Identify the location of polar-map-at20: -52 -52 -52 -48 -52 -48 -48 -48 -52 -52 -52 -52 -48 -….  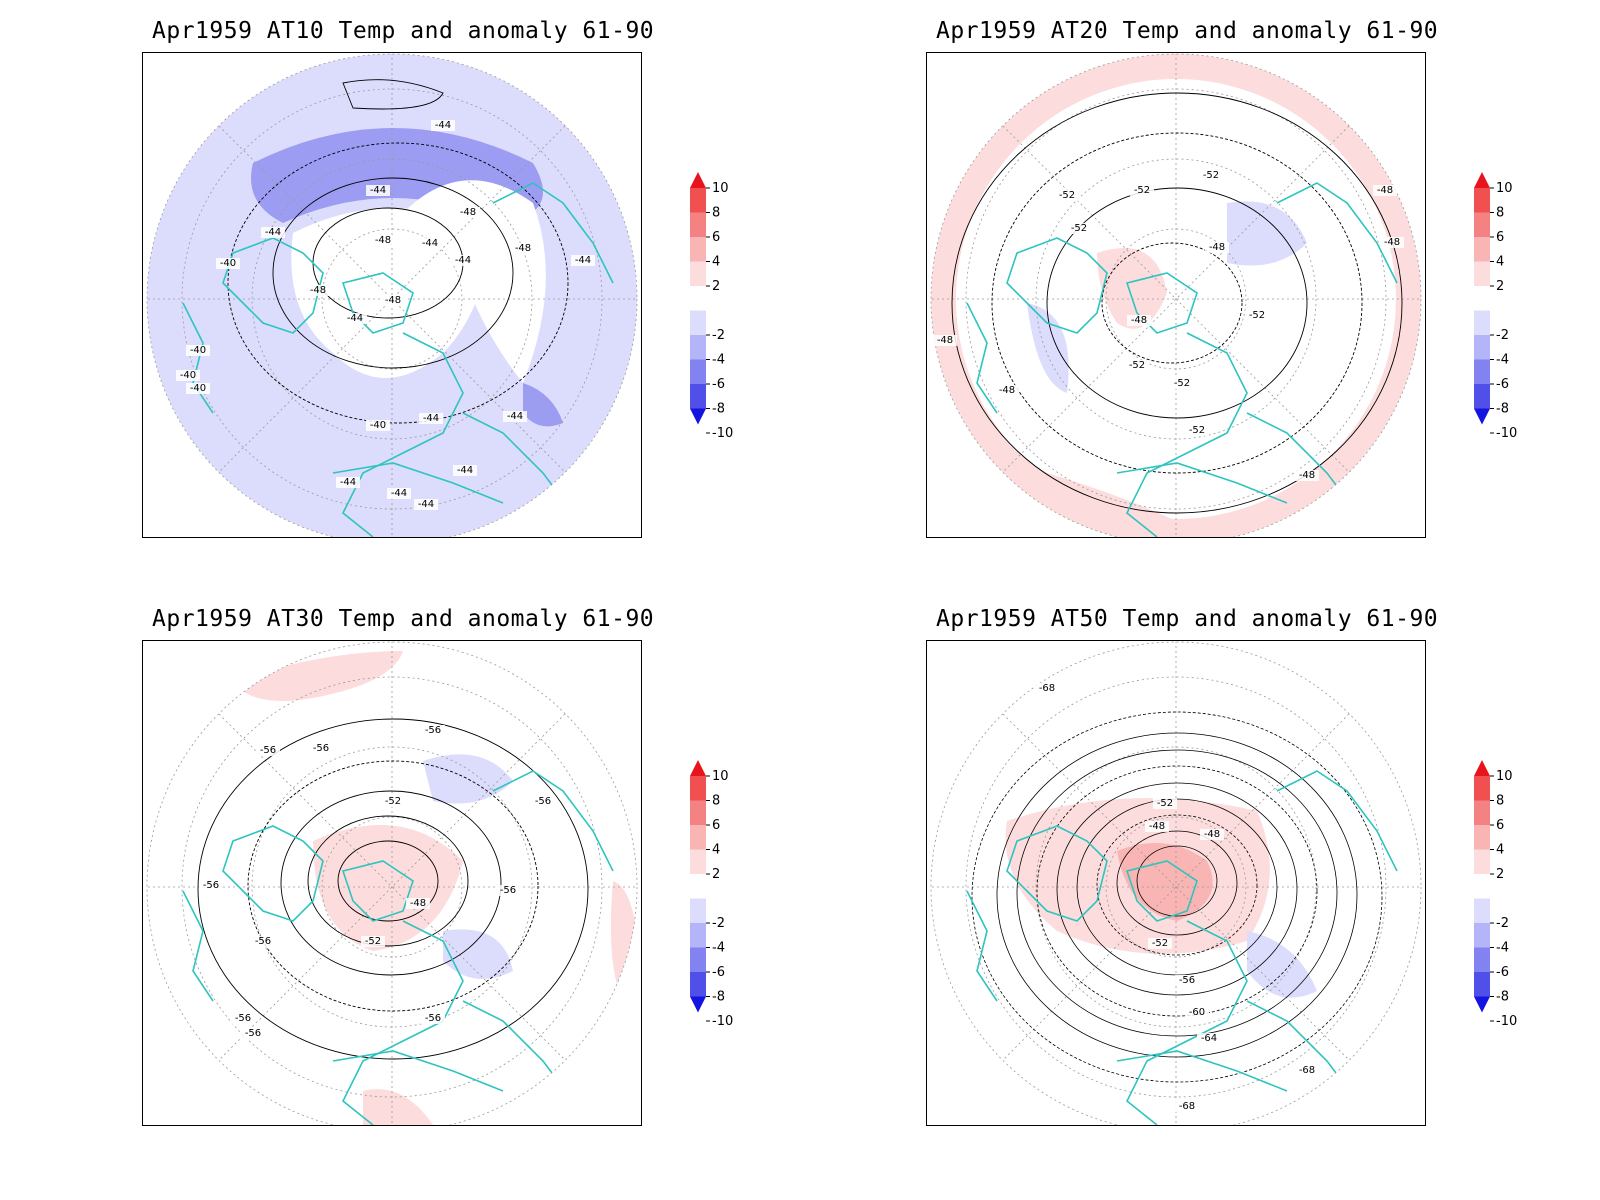
(1176, 295).